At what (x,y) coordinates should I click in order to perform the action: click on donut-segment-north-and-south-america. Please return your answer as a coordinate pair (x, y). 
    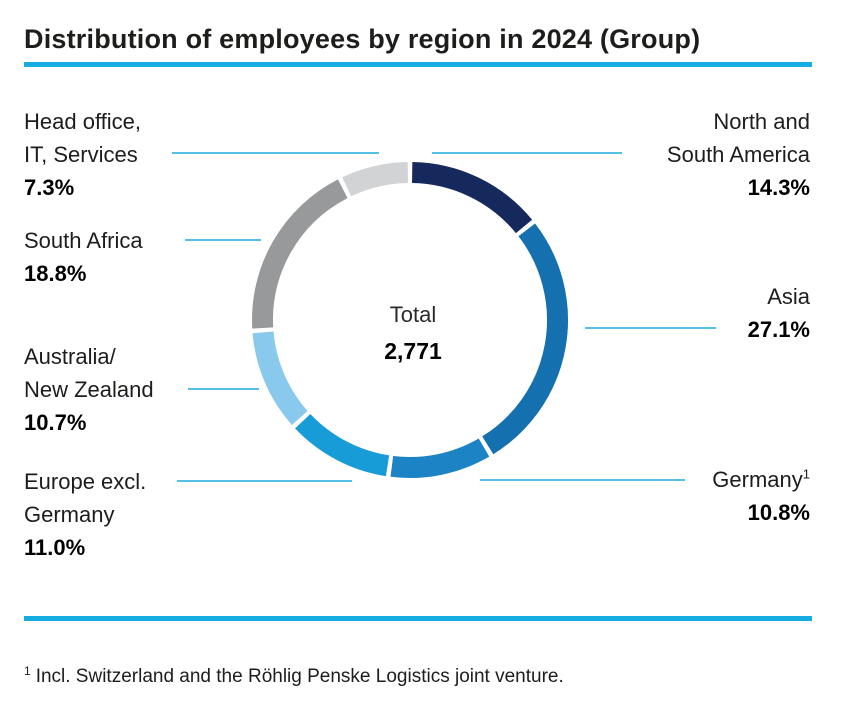
    Looking at the image, I should click on (472, 198).